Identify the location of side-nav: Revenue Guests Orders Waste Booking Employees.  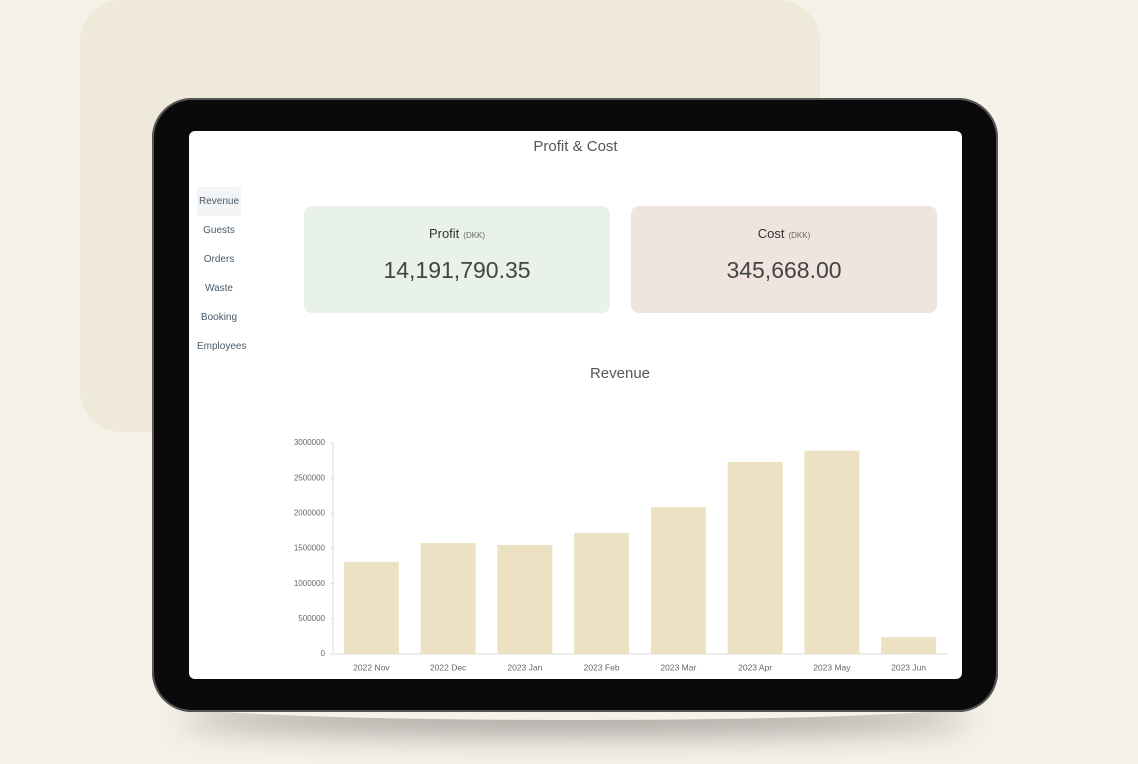
(222, 274).